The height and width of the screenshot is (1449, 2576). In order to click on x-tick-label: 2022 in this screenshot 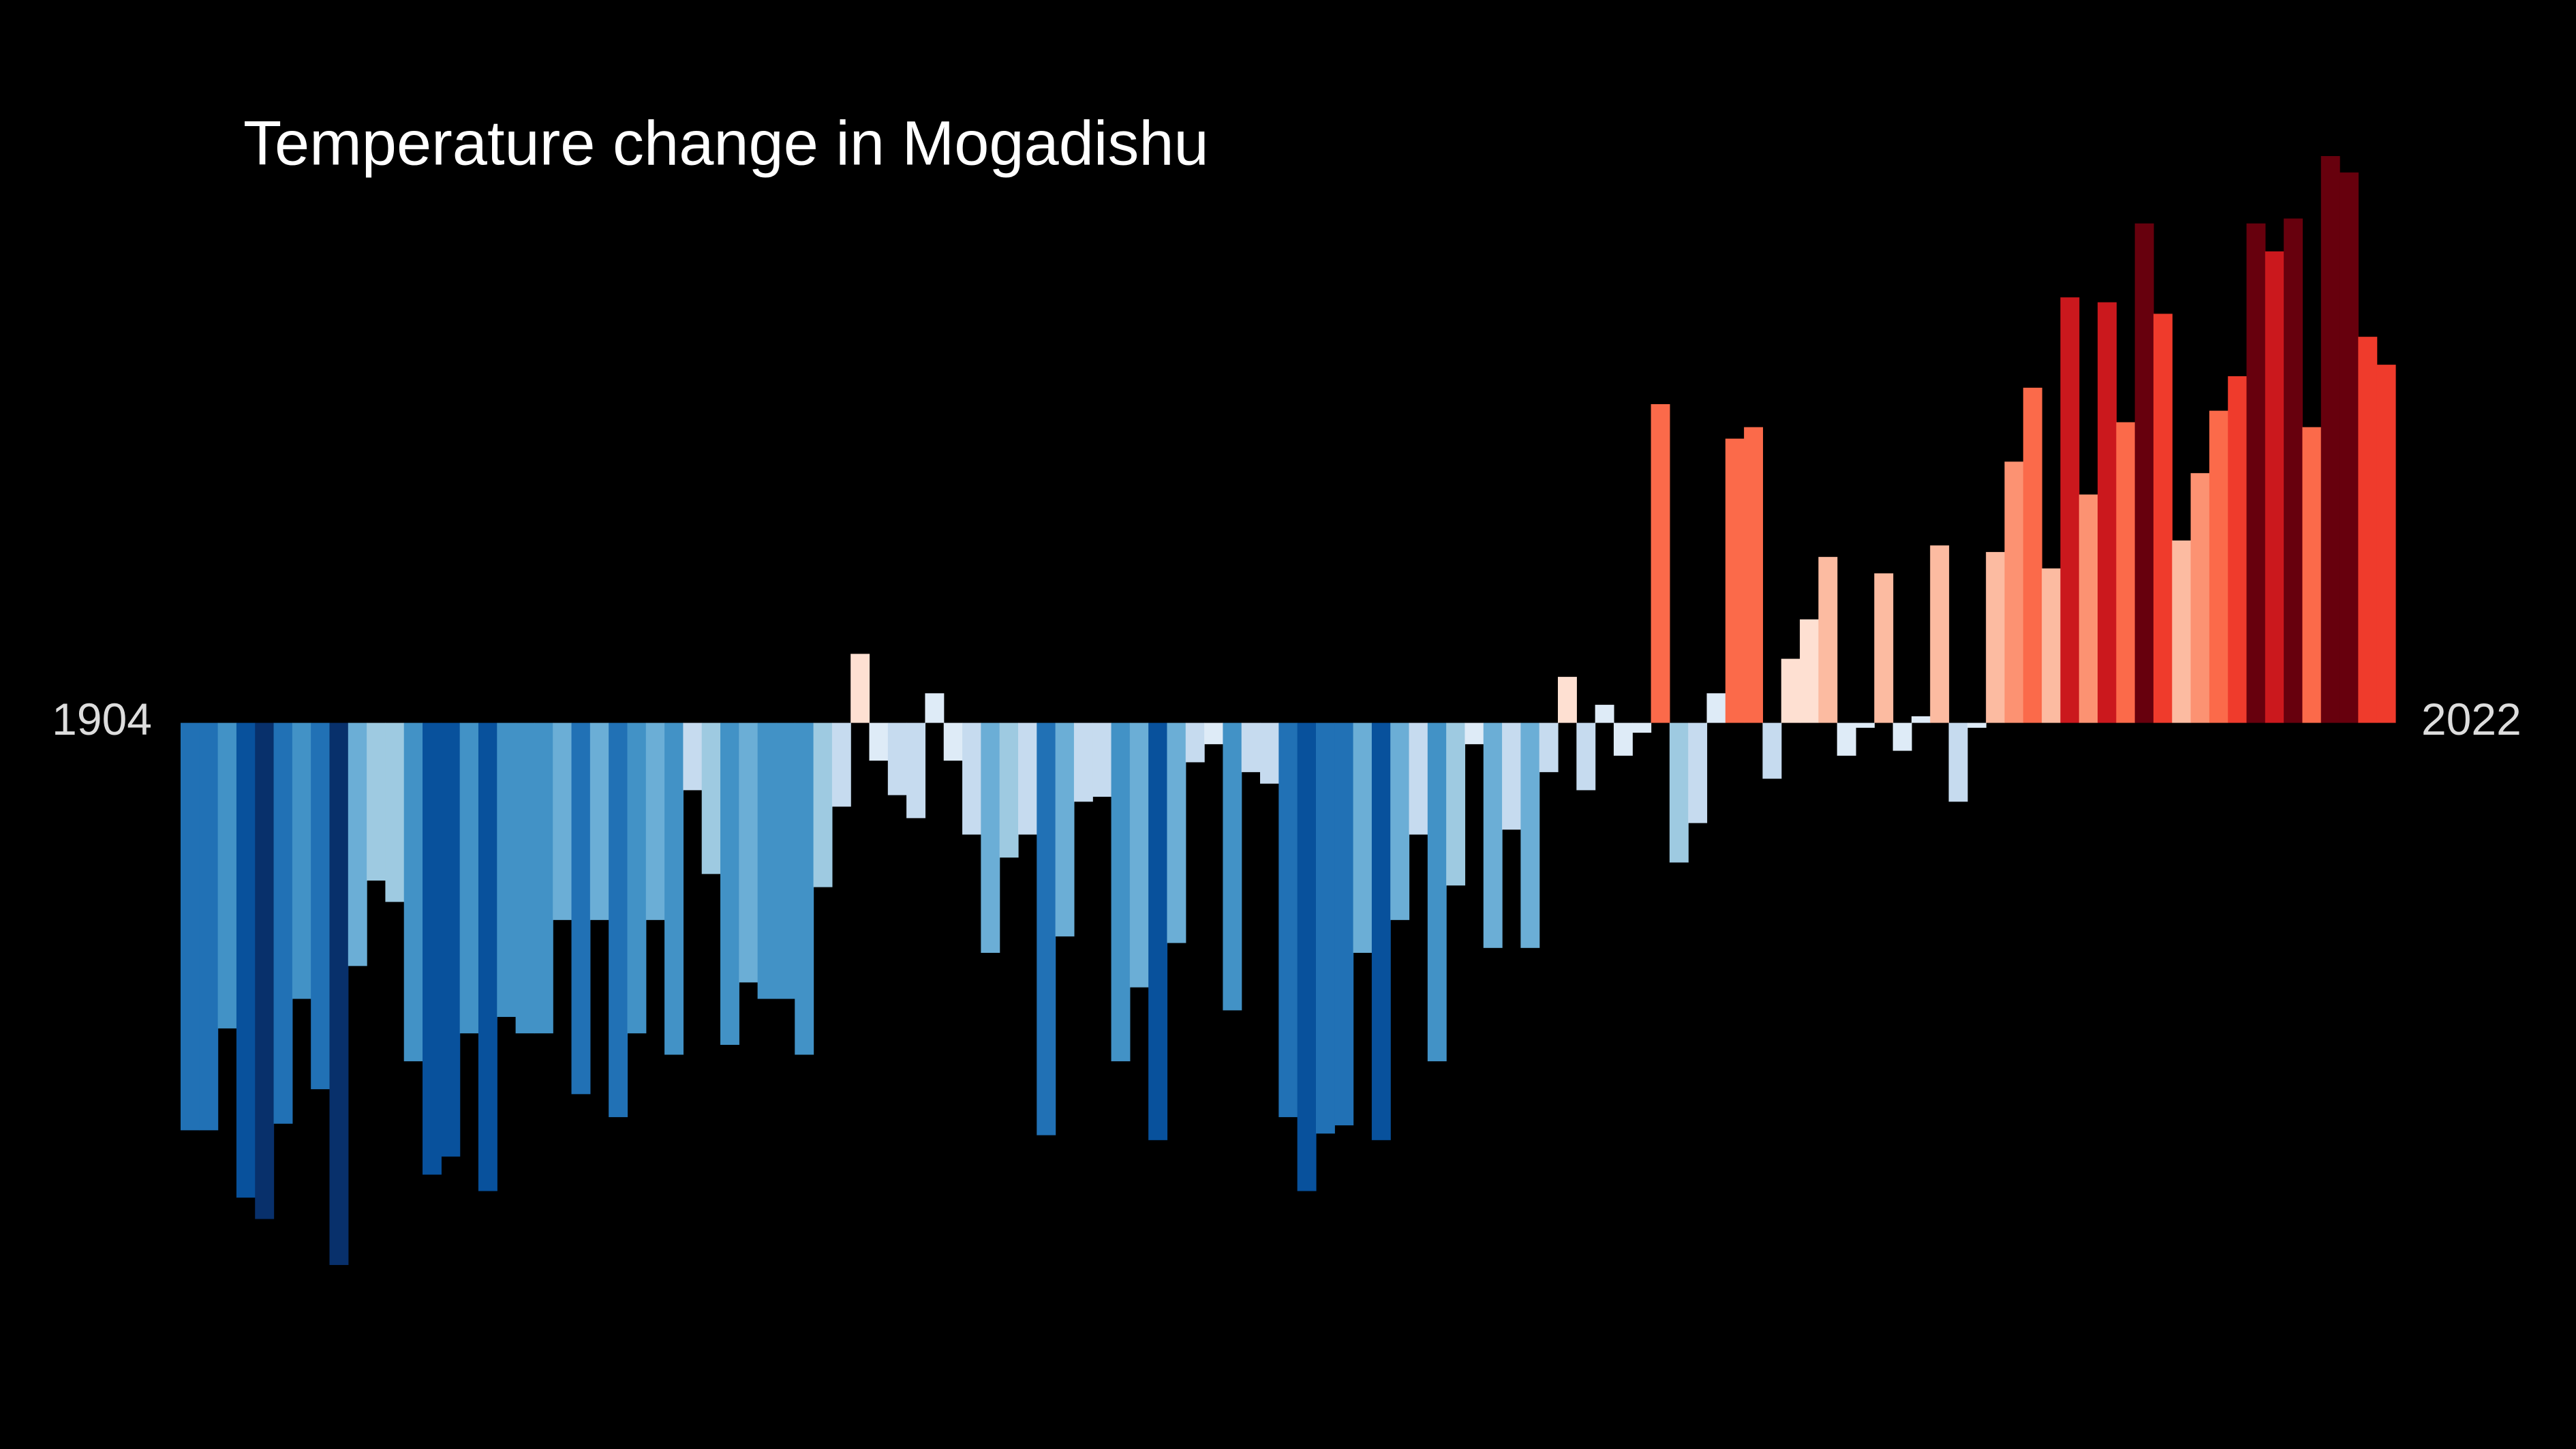, I will do `click(2471, 719)`.